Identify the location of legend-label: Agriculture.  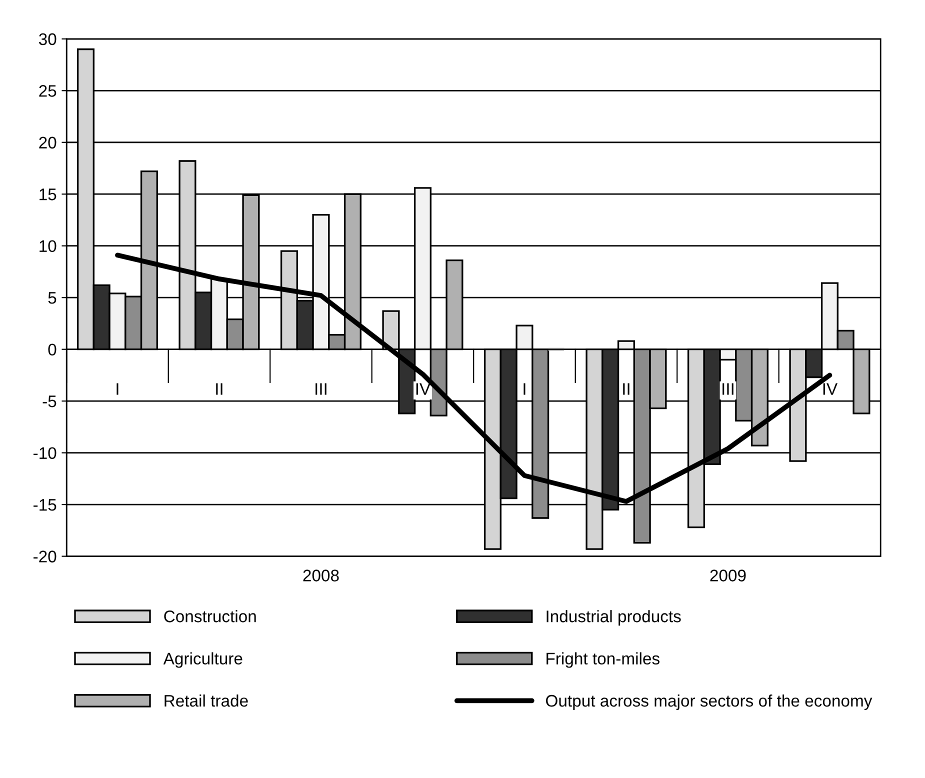
(202, 660).